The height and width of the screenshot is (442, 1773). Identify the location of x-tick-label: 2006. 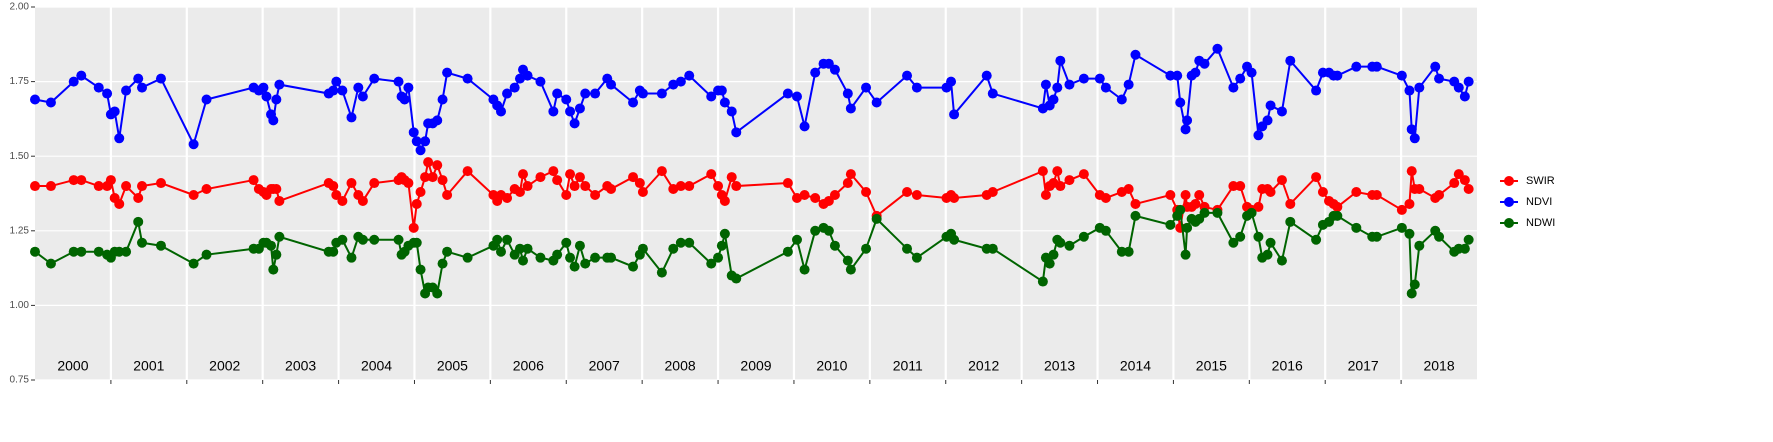
(528, 366).